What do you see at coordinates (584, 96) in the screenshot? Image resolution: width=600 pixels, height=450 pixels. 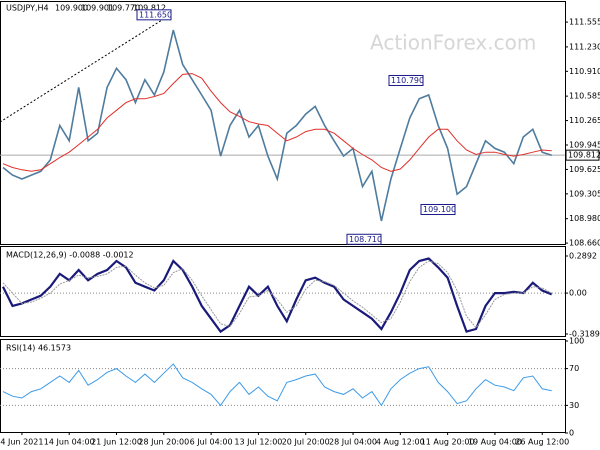 I see `y-tick-label: 110.585` at bounding box center [584, 96].